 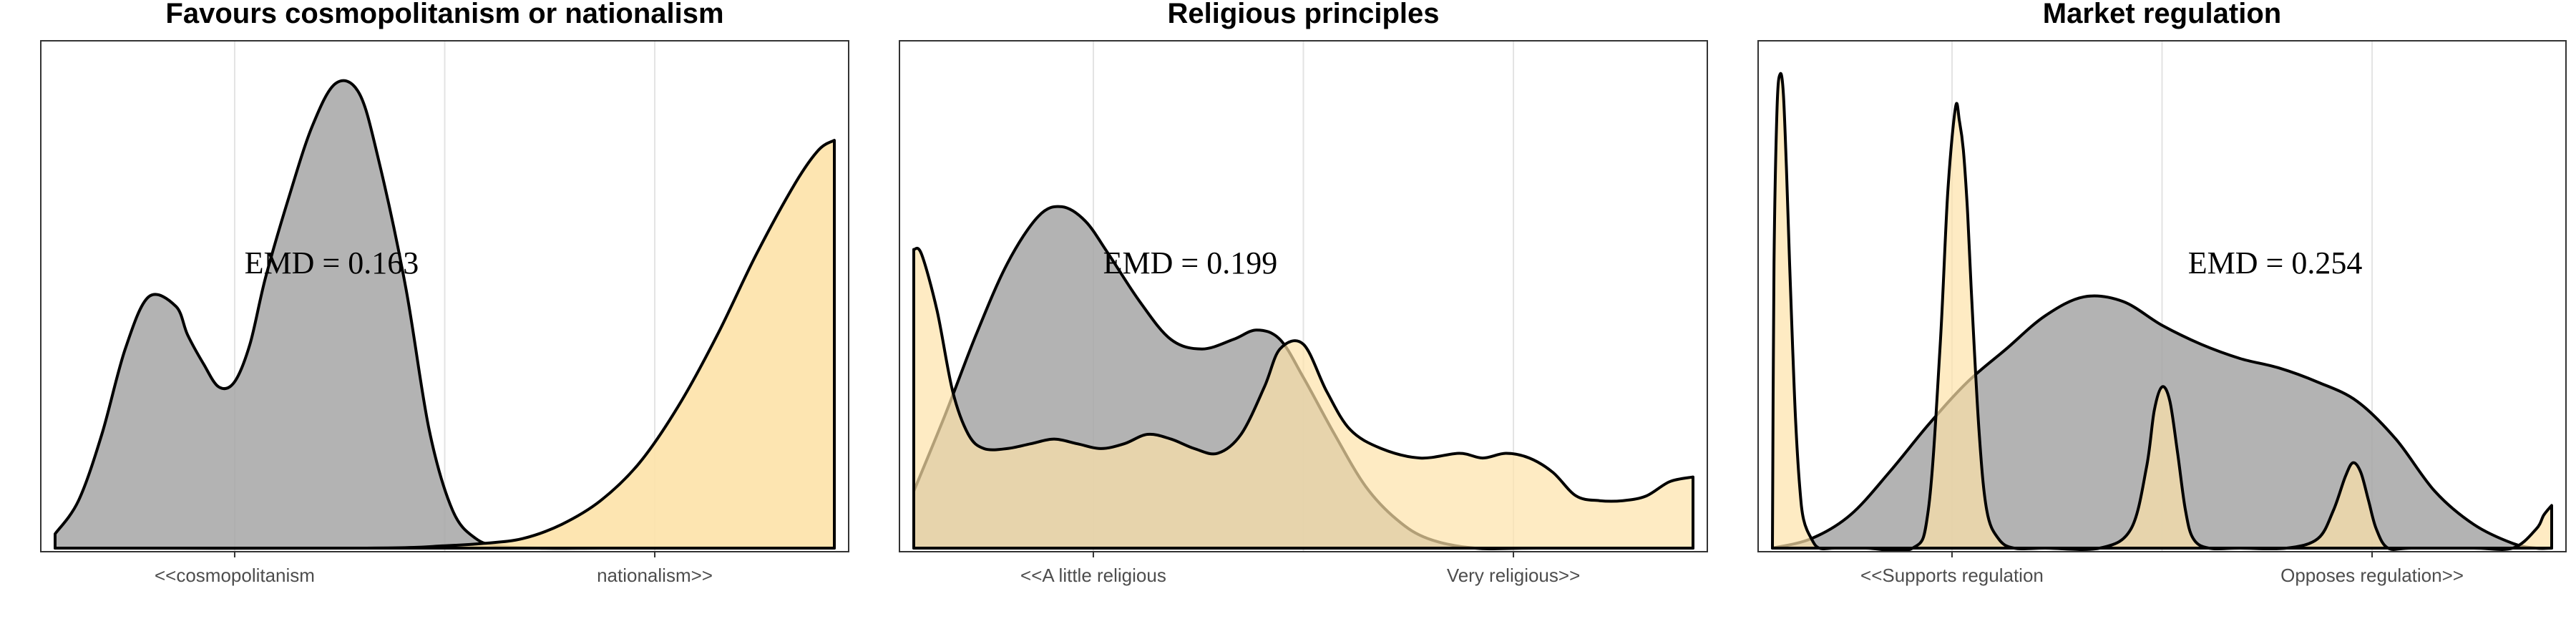 I want to click on panel-title: Market regulation, so click(x=2162, y=14).